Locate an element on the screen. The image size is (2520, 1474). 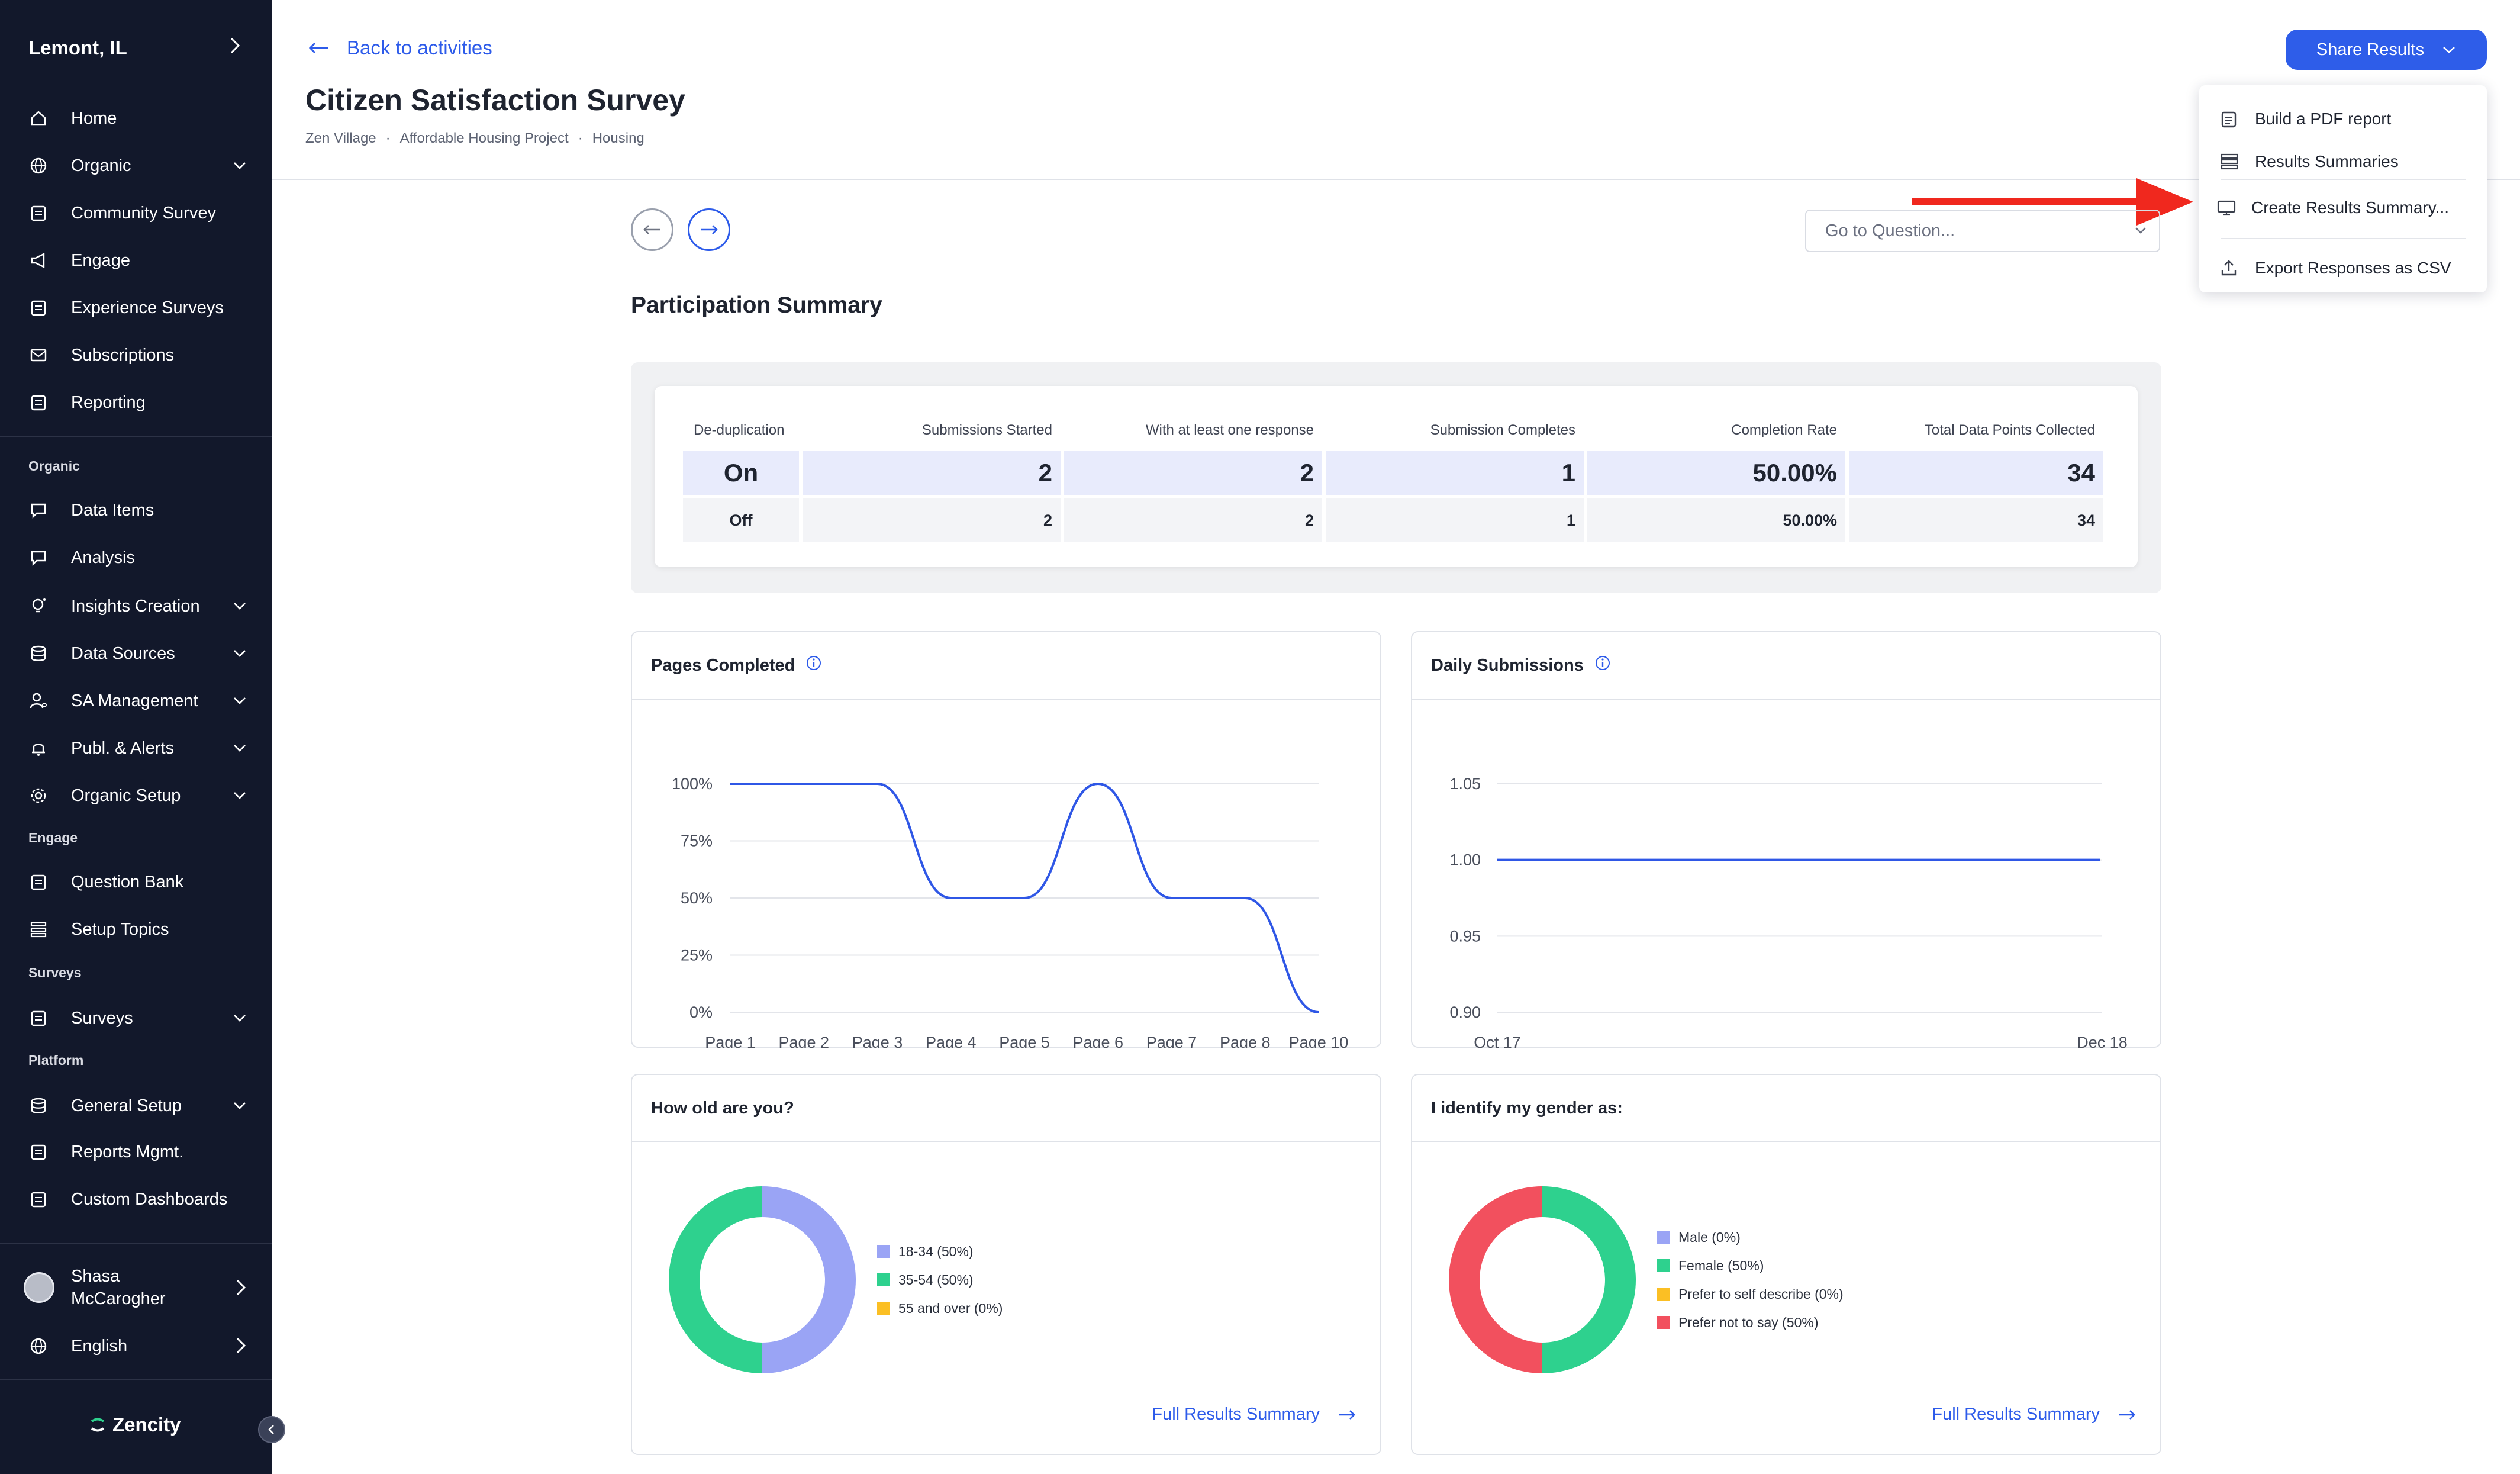
table-row: Off 2 2 1 50.00% 34 is located at coordinates (1396, 520).